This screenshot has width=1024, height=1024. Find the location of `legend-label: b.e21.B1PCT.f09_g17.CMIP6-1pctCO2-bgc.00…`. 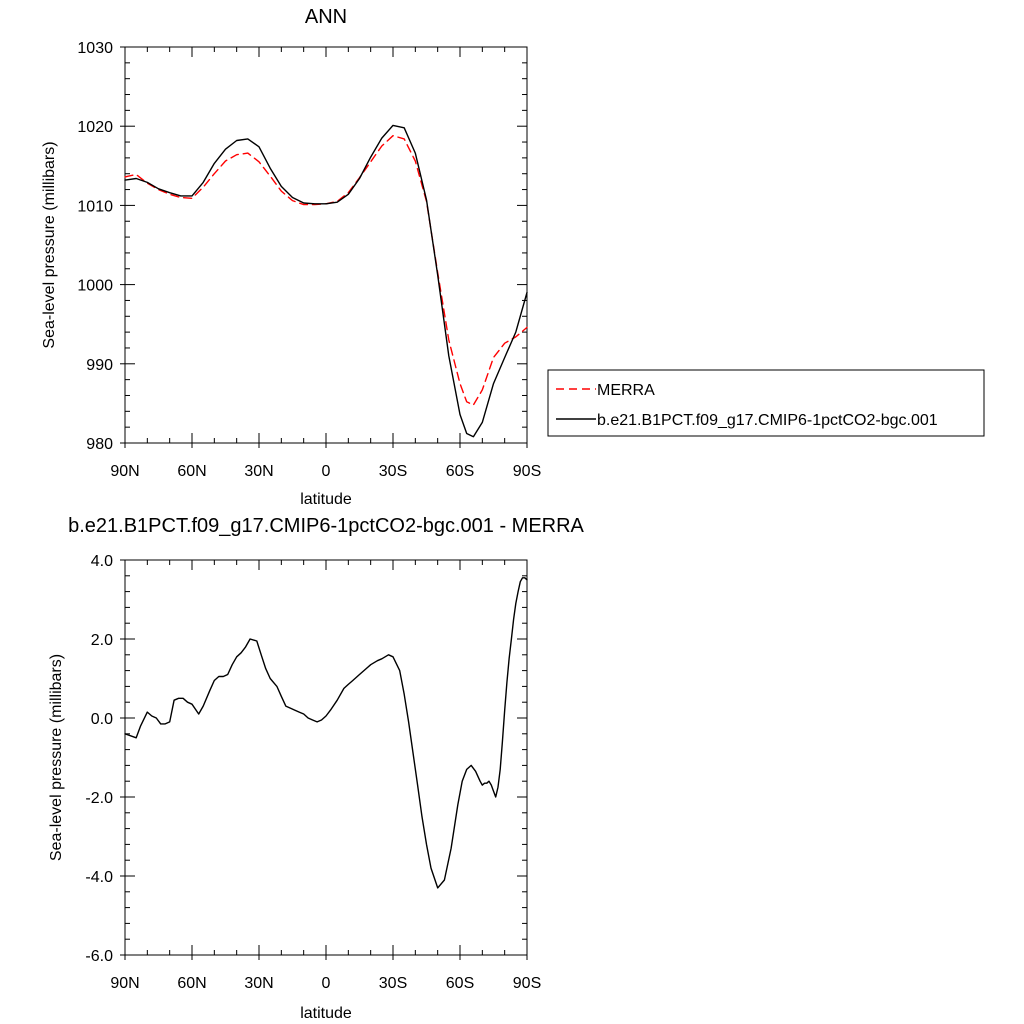

legend-label: b.e21.B1PCT.f09_g17.CMIP6-1pctCO2-bgc.00… is located at coordinates (767, 420).